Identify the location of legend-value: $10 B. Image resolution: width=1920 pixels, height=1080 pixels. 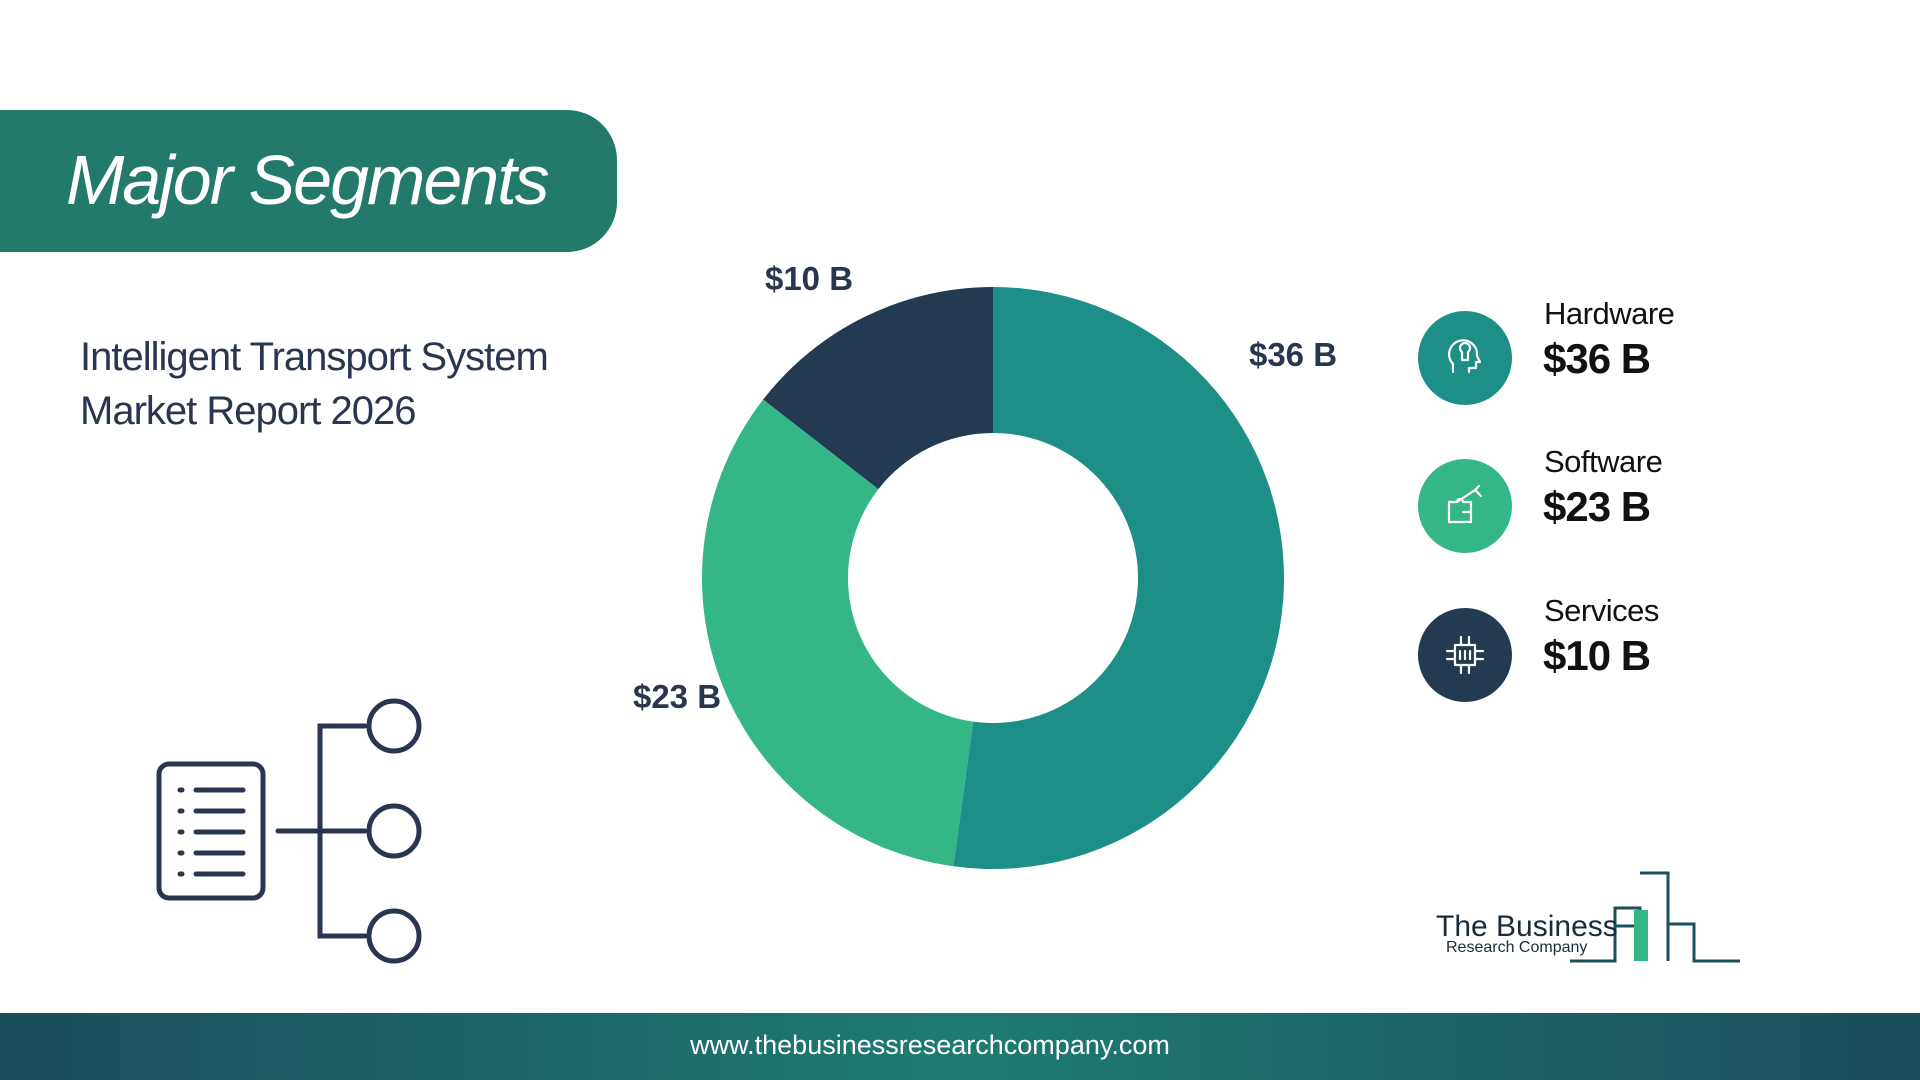
(1596, 655).